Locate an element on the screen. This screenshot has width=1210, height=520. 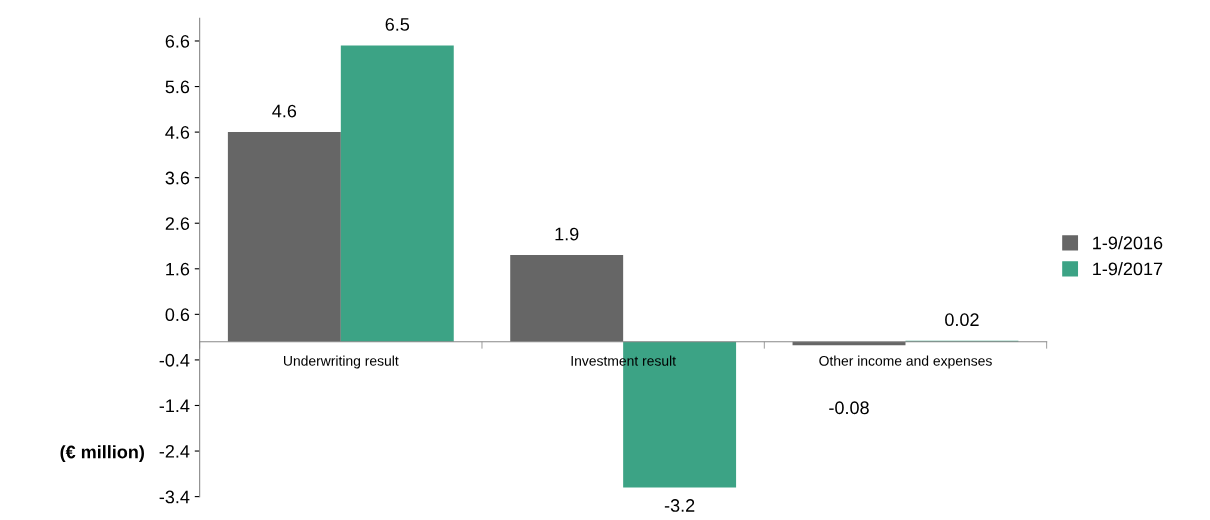
legend-label: 1-9/2016 is located at coordinates (1128, 243).